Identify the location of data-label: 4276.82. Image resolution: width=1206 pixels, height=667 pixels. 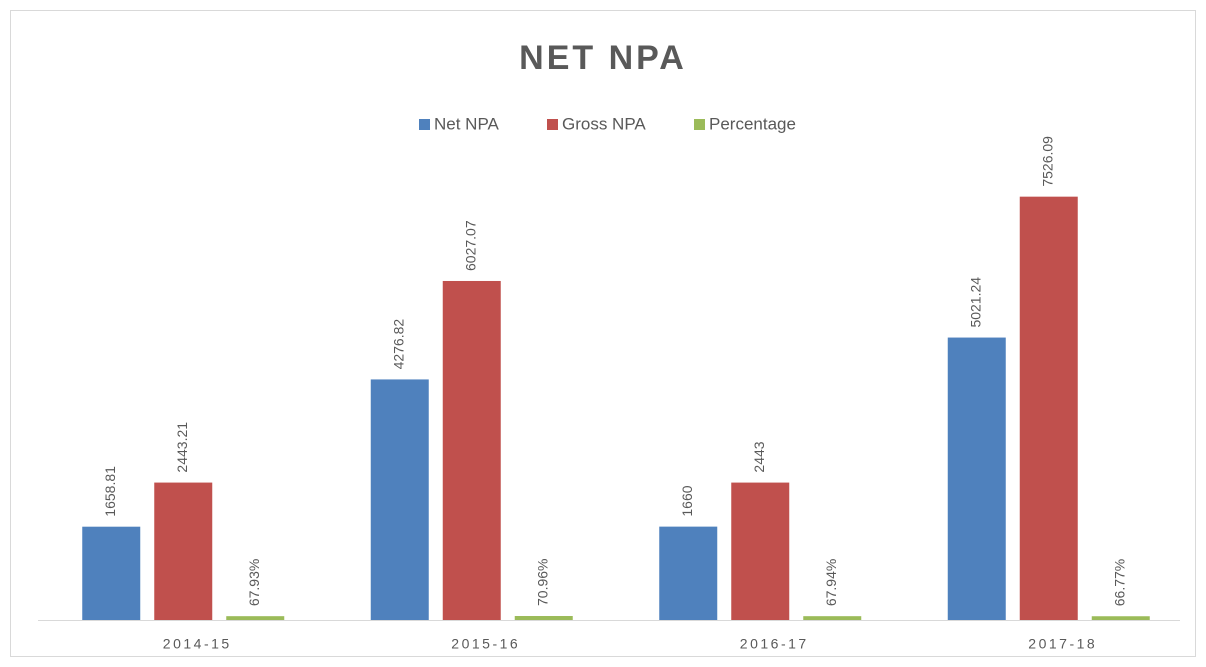
(398, 344).